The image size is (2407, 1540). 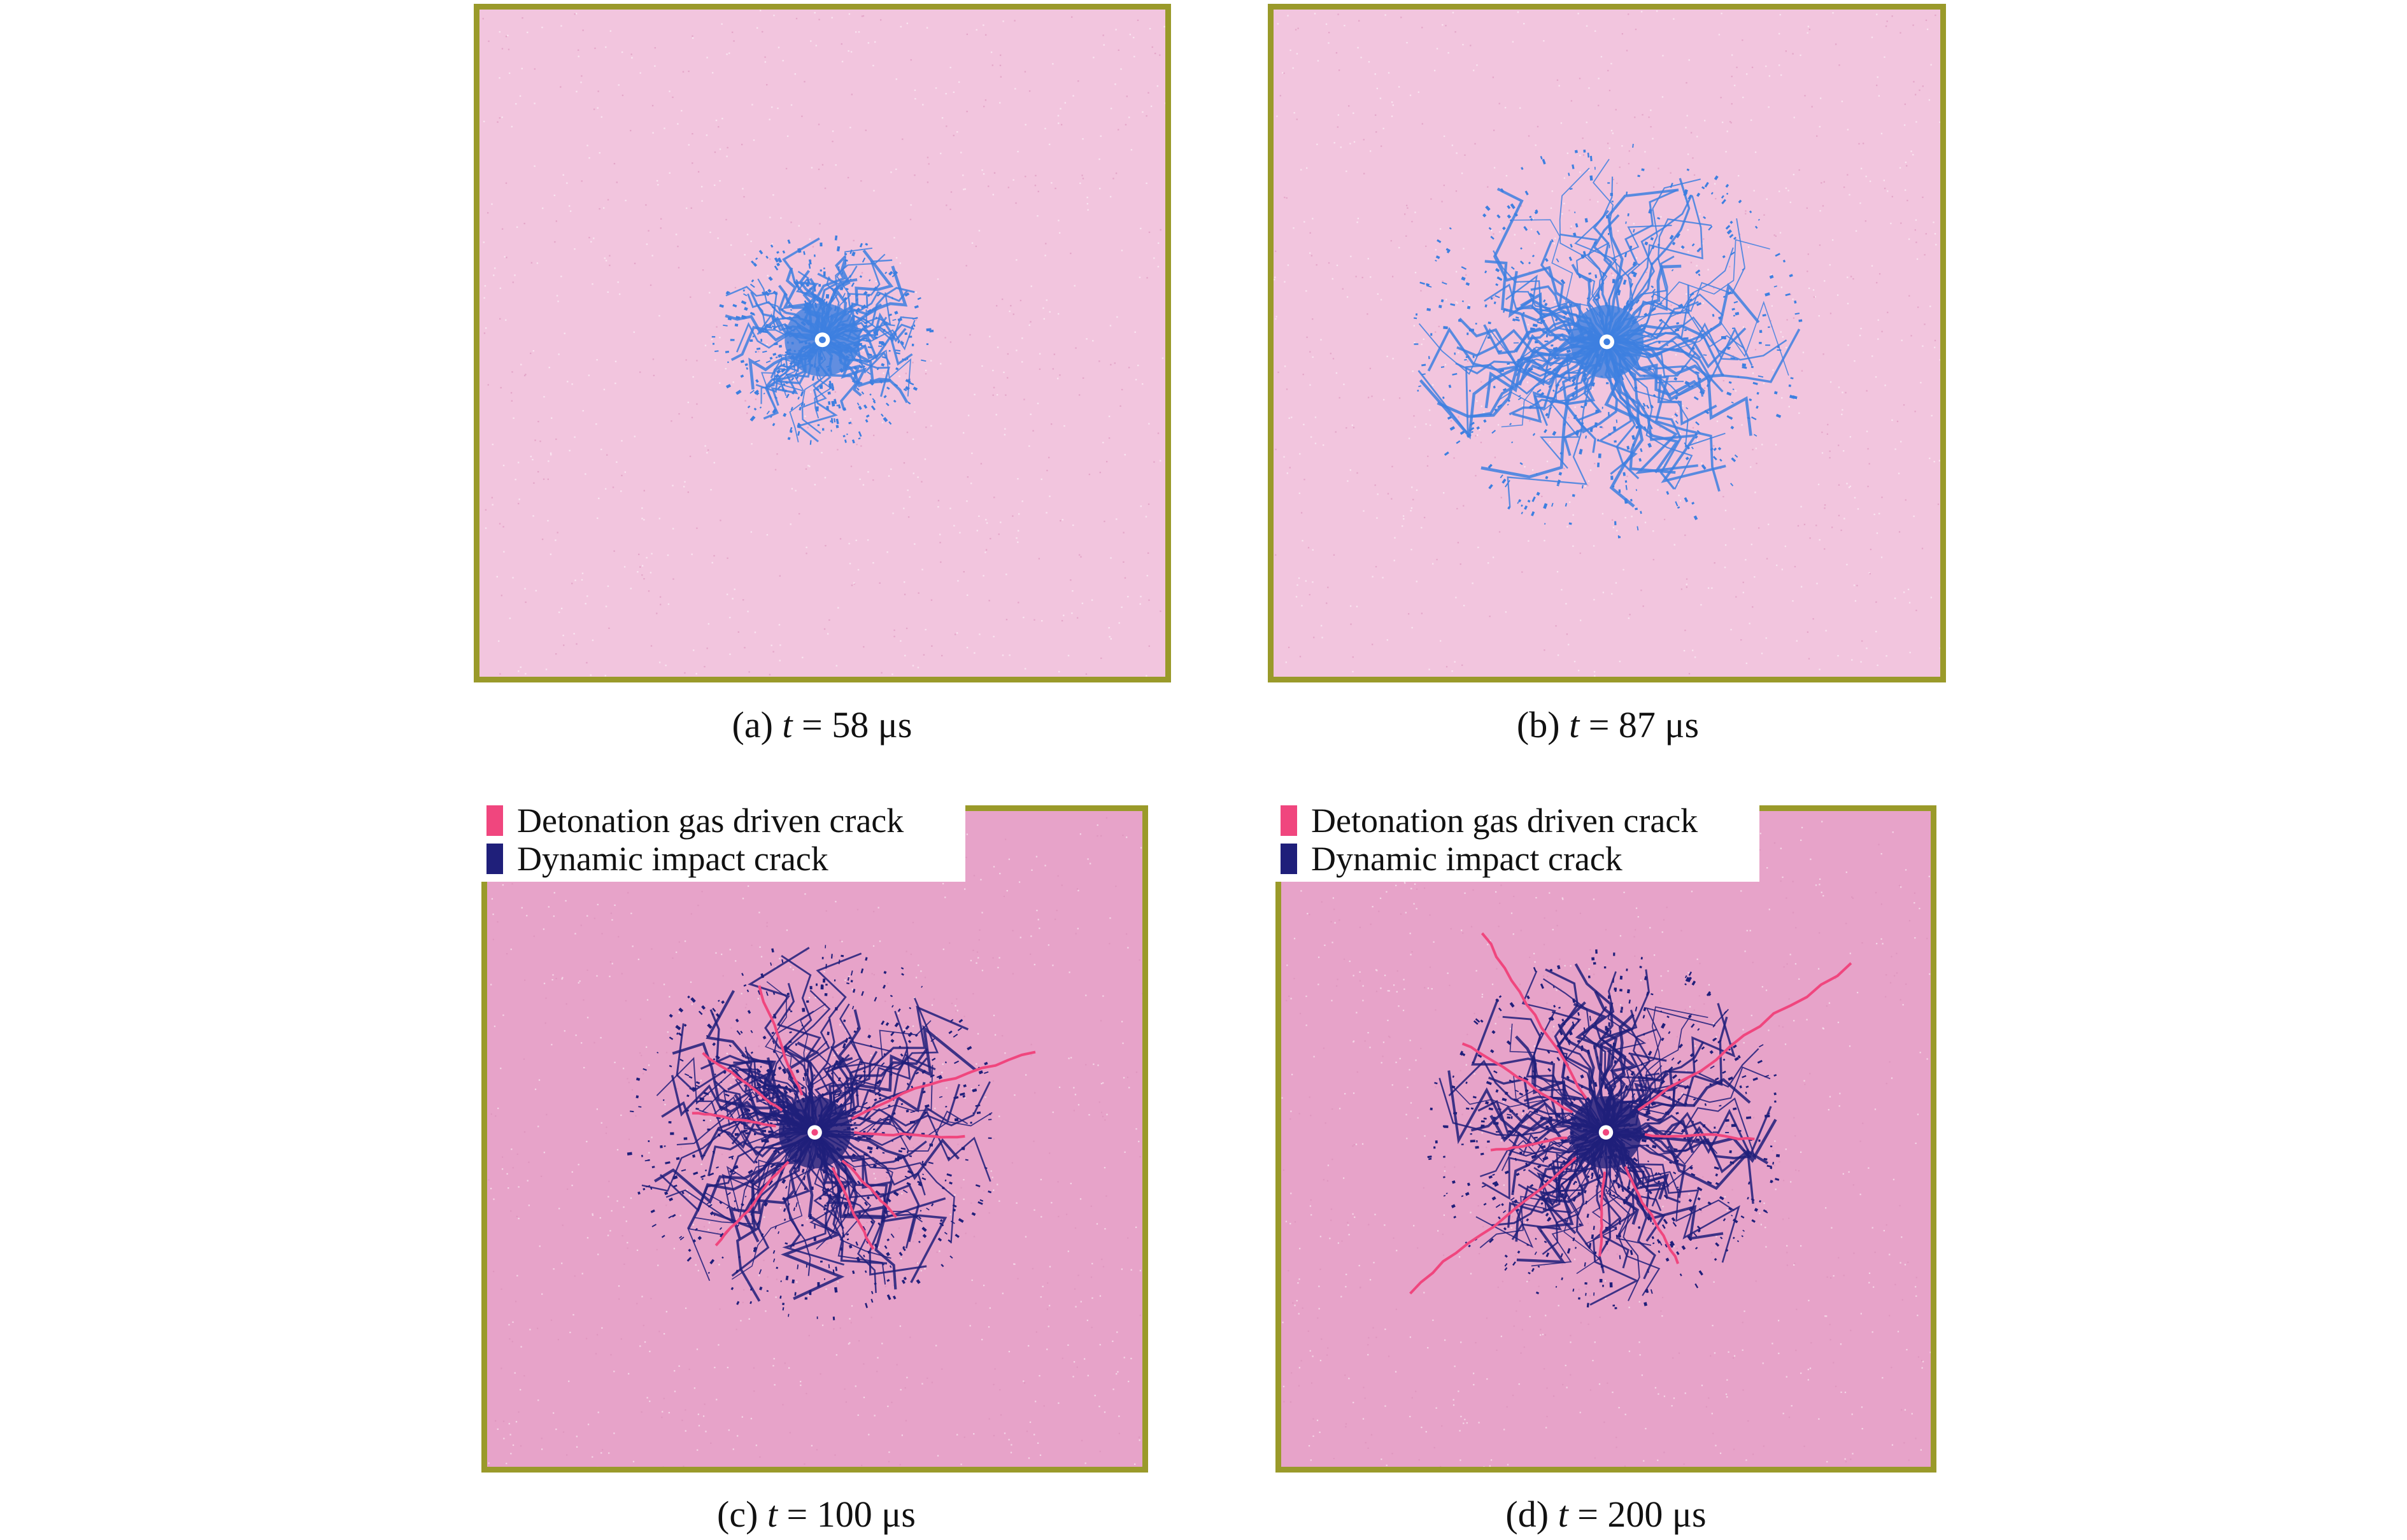 I want to click on caption-d: (d) t = 200 μs, so click(x=1606, y=1515).